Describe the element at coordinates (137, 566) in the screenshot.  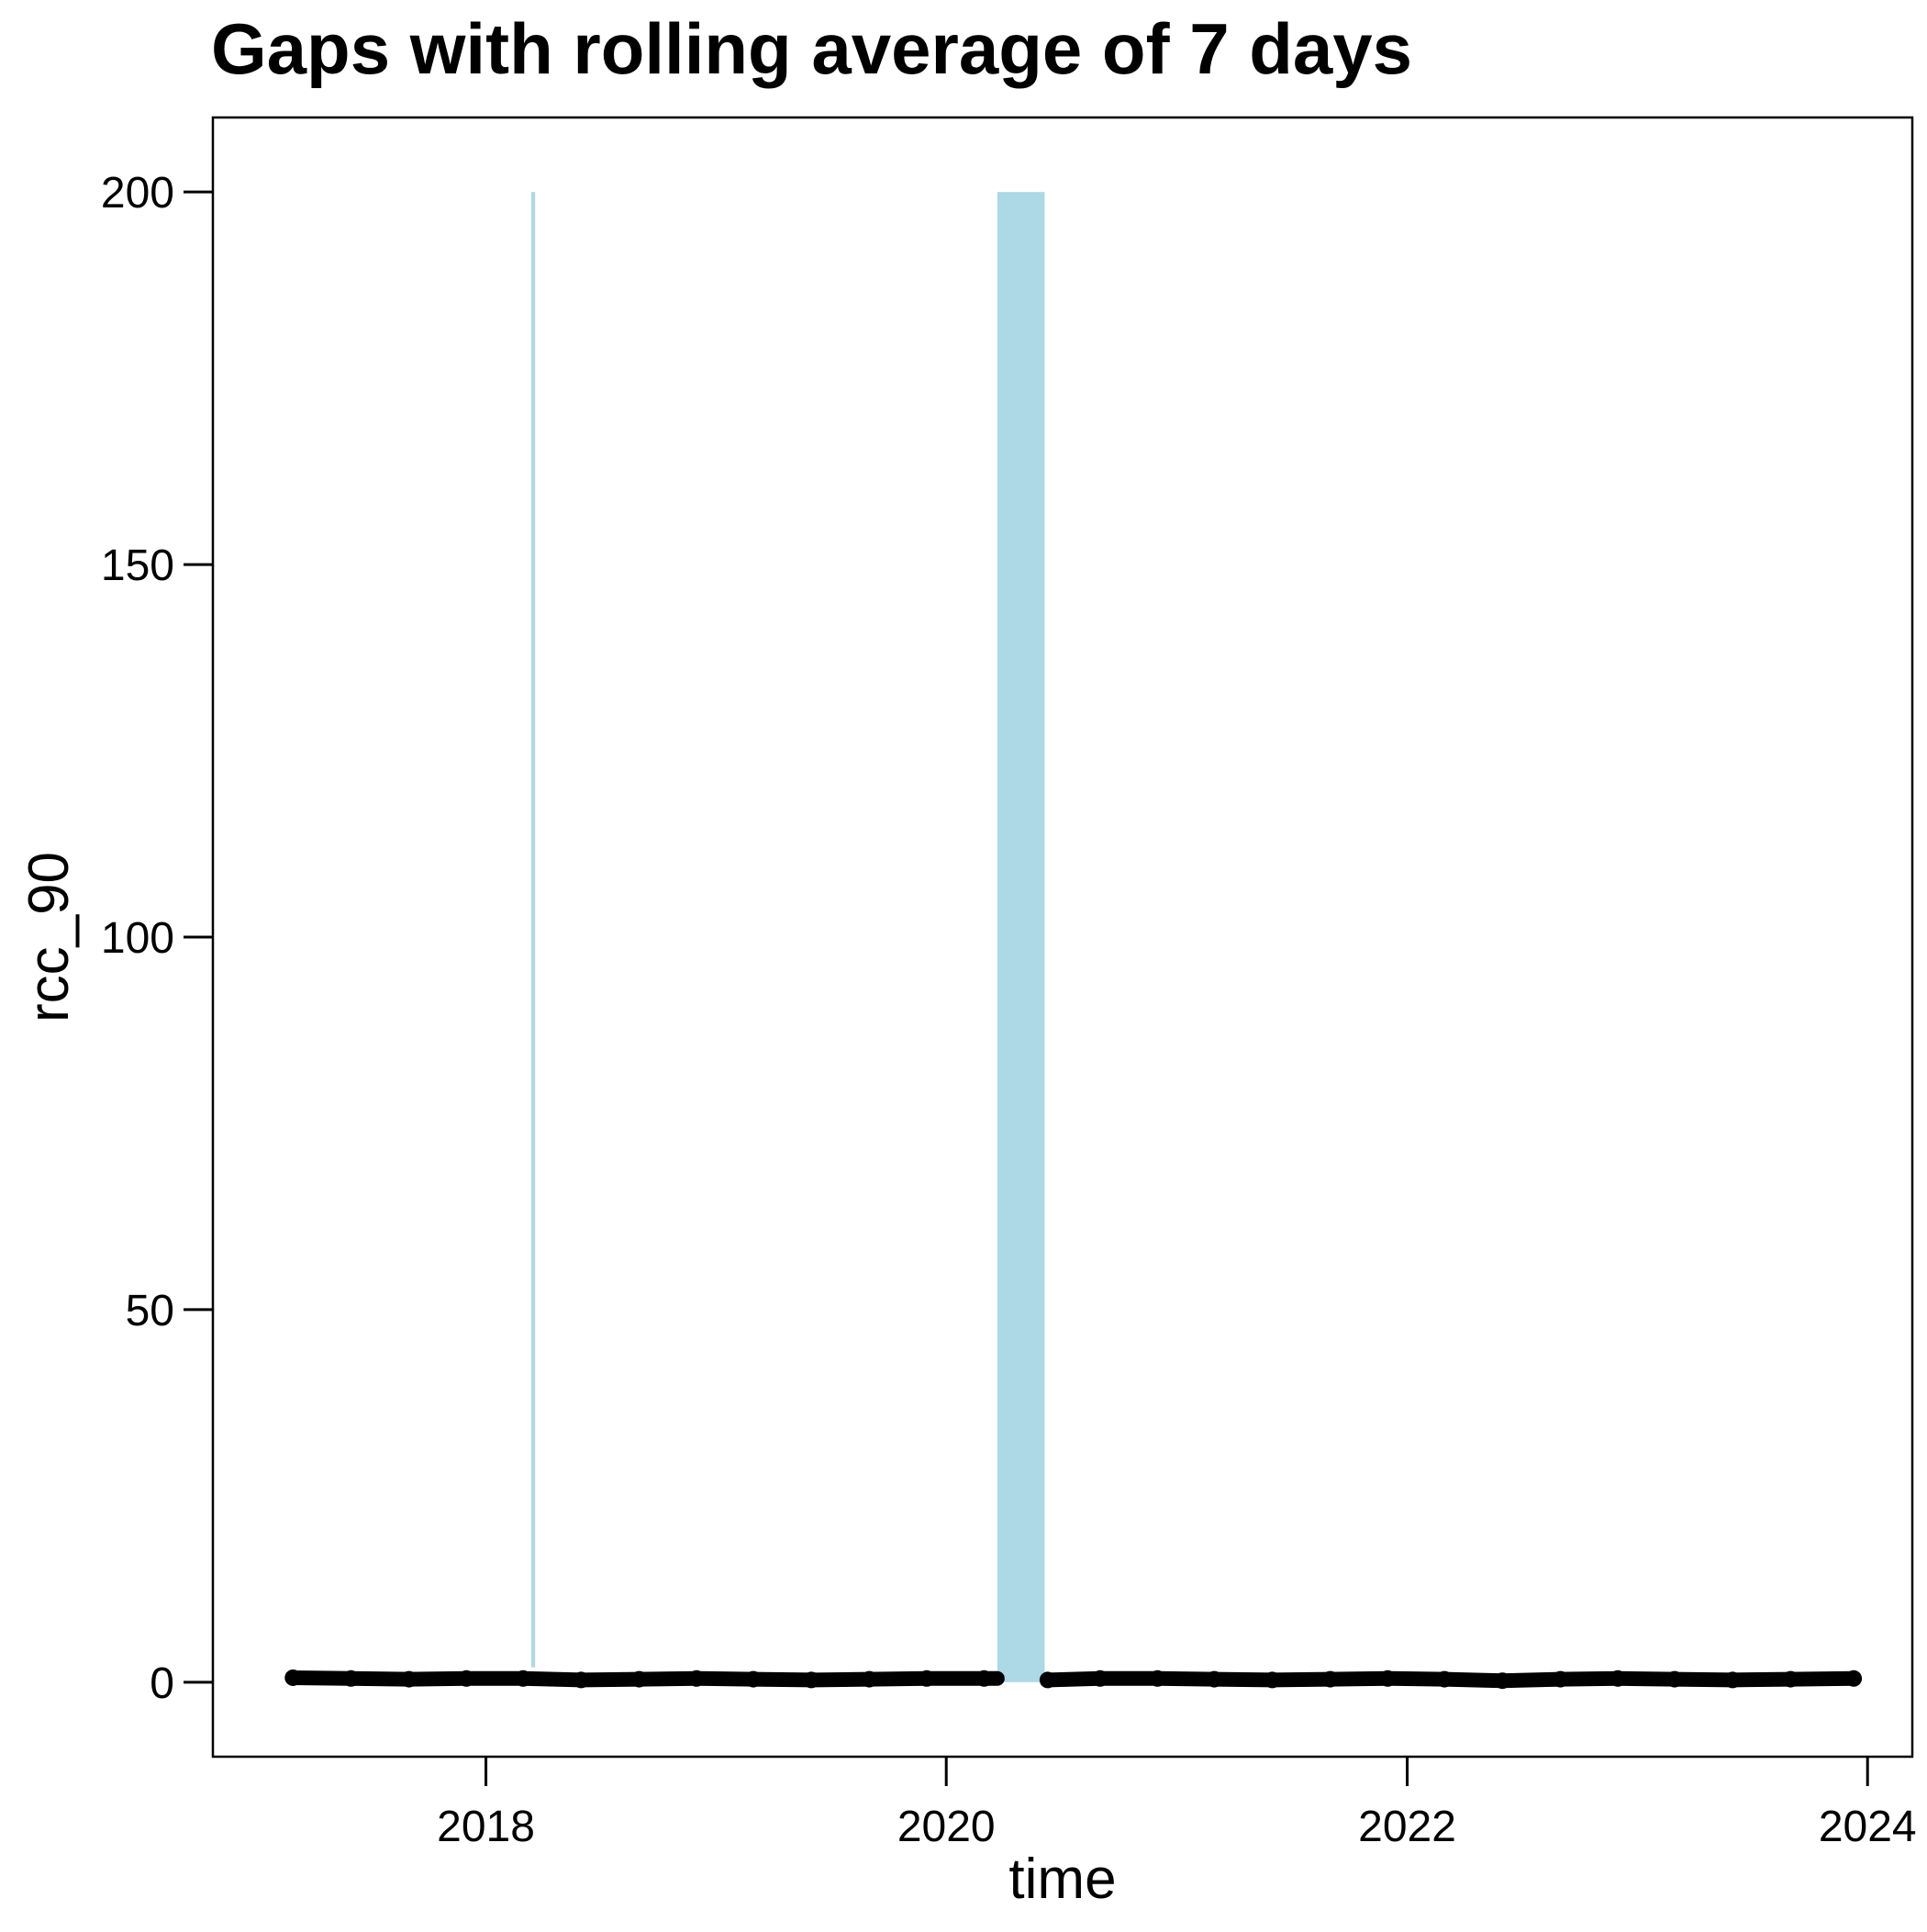
I see `y-tick-label: 150` at that location.